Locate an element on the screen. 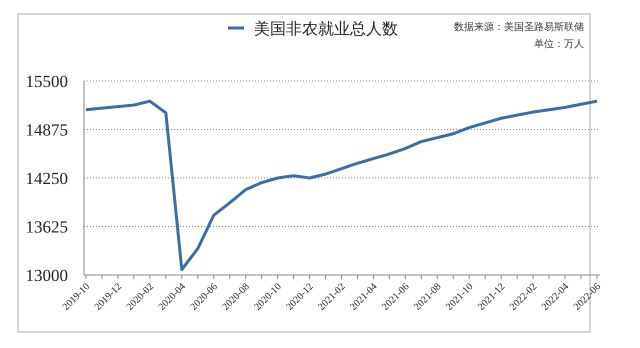 The width and height of the screenshot is (640, 348). legend-label: 美国非农就业总人数 is located at coordinates (326, 29).